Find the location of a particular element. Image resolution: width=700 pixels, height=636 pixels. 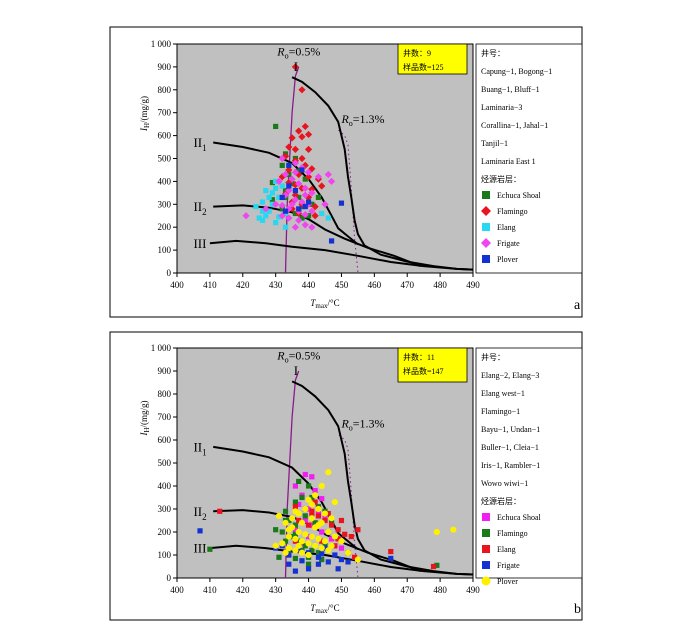

plot-contents is located at coordinates (341, 168).